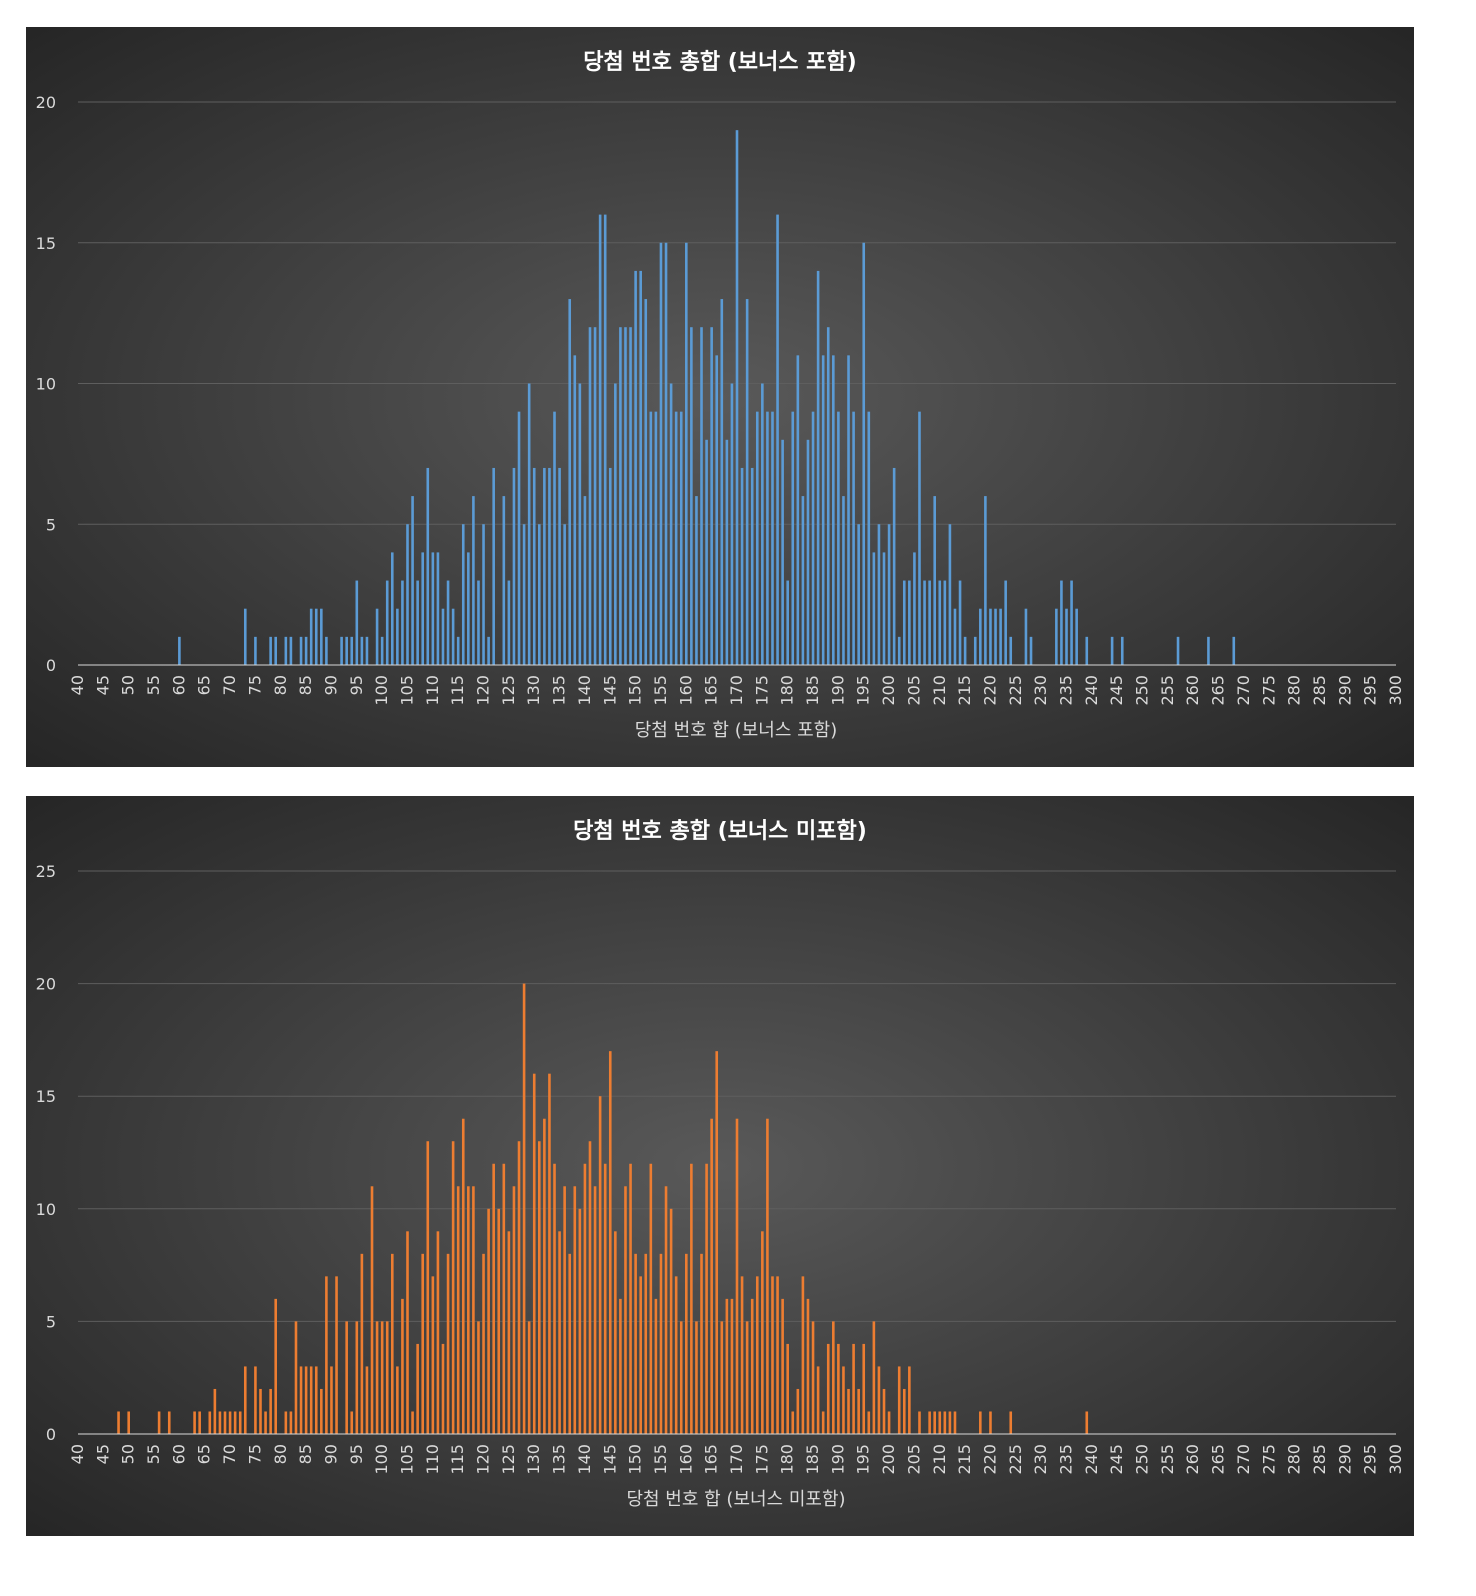 The image size is (1476, 1596). I want to click on x-tick-label: 240, so click(1091, 690).